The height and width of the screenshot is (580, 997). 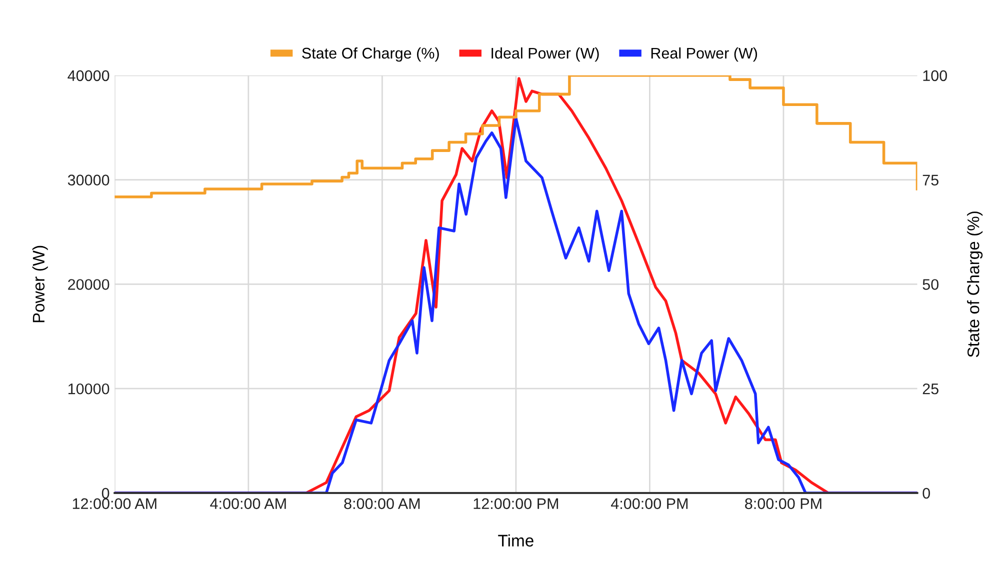 I want to click on y2-tick-label: 75, so click(x=930, y=180).